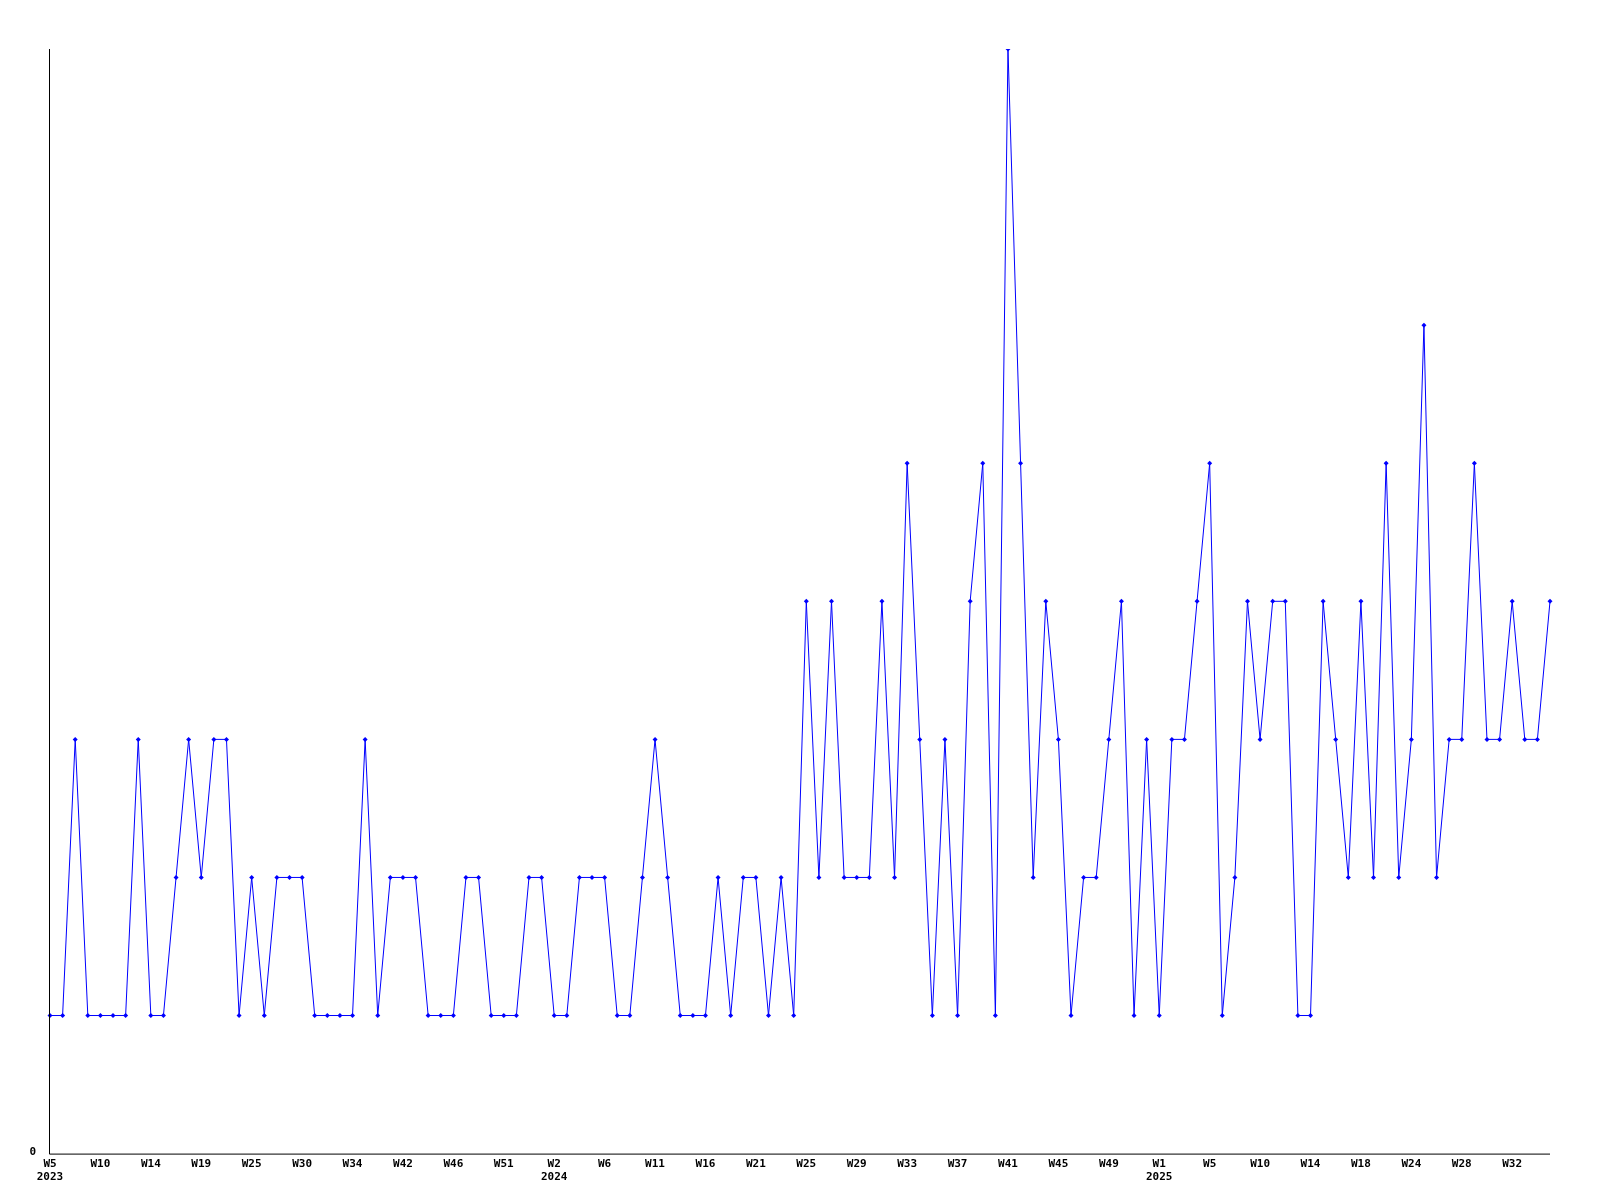 This screenshot has height=1200, width=1600. I want to click on x-tick-label: W5 2023, so click(50, 1170).